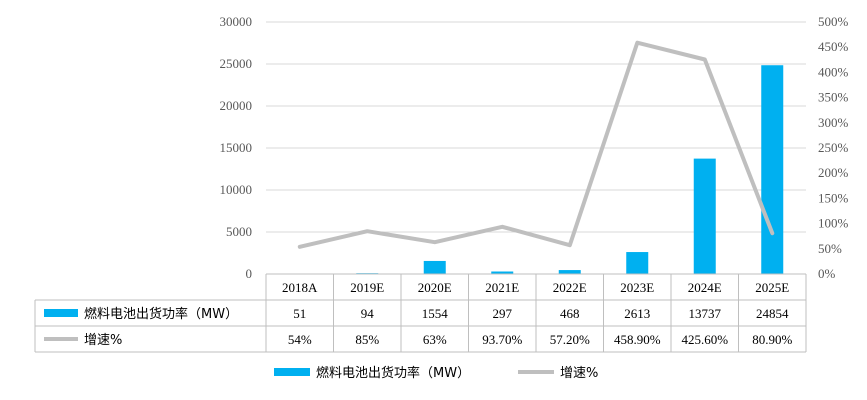  Describe the element at coordinates (833, 97) in the screenshot. I see `y-right-tick-label: 350%` at that location.